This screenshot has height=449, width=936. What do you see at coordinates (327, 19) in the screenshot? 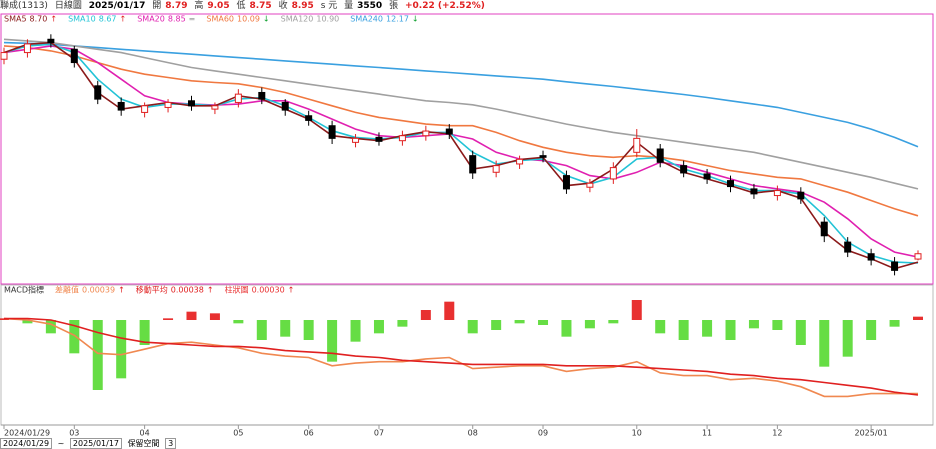
I see `legend-text: 10.90` at bounding box center [327, 19].